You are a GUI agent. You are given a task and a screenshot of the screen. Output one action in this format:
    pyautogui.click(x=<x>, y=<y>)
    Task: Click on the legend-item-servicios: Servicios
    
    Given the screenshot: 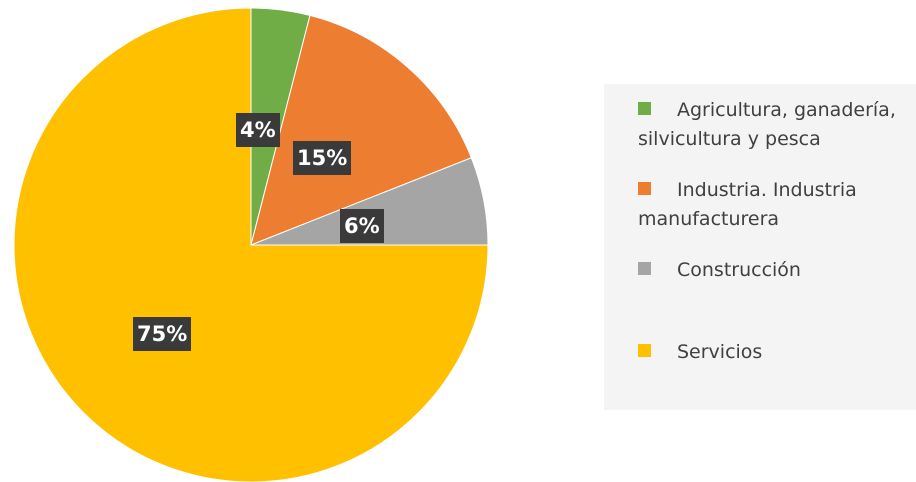 What is the action you would take?
    pyautogui.click(x=700, y=352)
    